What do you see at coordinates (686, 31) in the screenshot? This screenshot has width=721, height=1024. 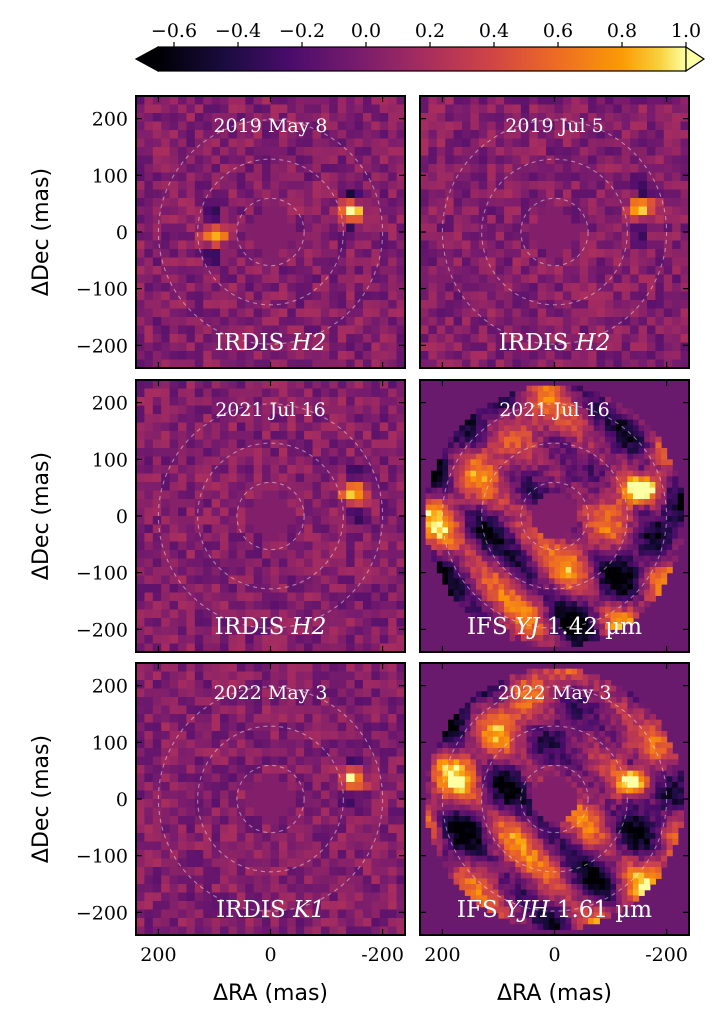 I see `colorbar-tick-label: 1.0` at bounding box center [686, 31].